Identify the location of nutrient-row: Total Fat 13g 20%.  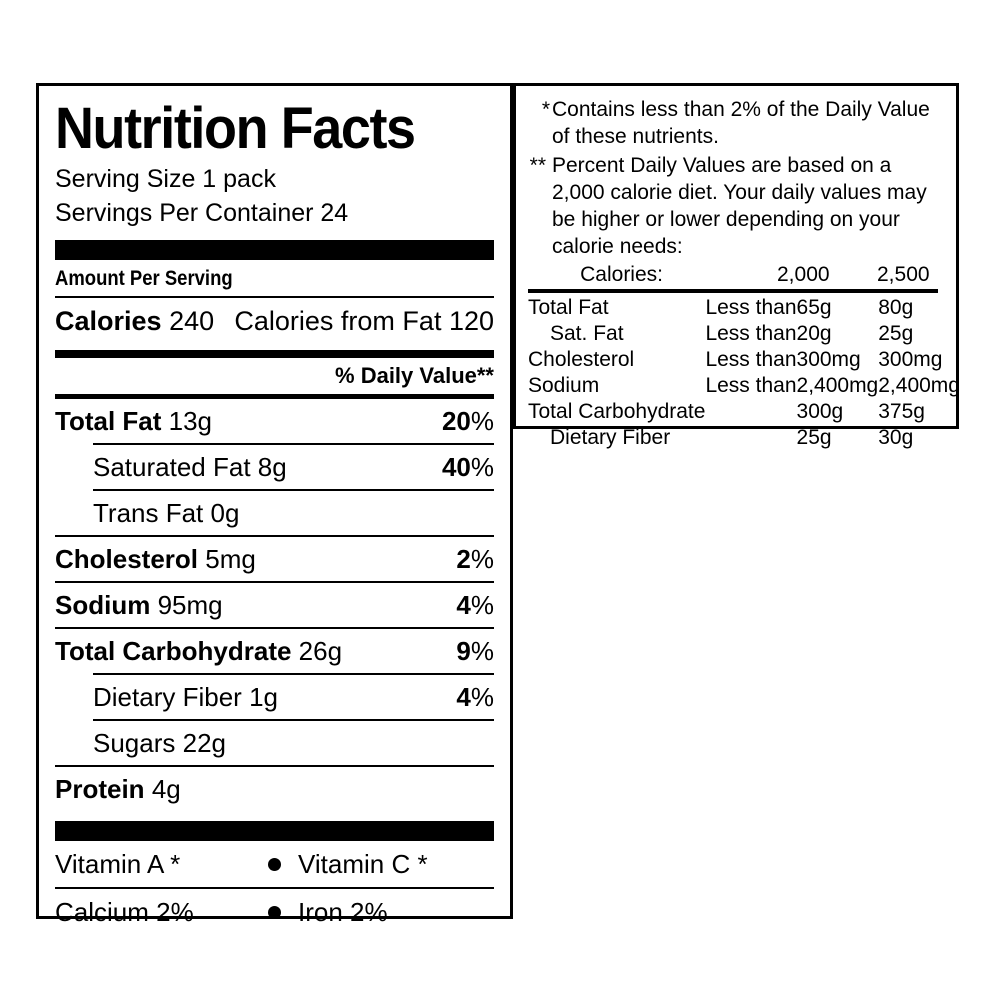
(274, 421).